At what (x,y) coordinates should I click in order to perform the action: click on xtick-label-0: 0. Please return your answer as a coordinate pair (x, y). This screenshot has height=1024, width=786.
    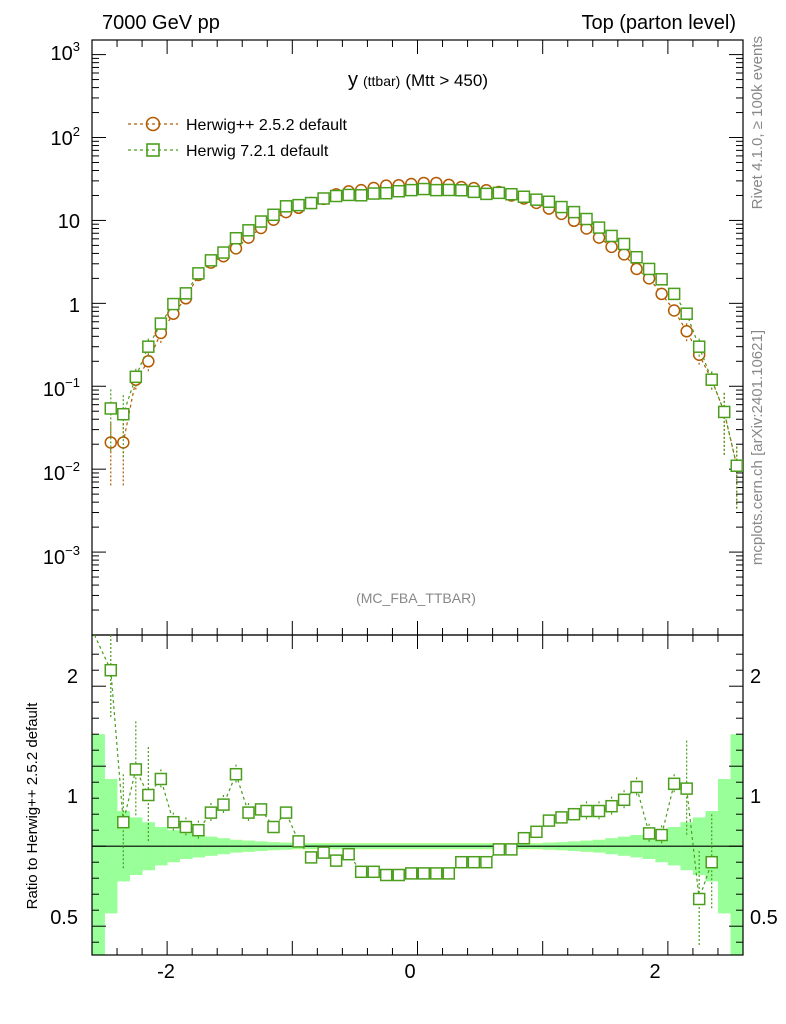
    Looking at the image, I should click on (409, 972).